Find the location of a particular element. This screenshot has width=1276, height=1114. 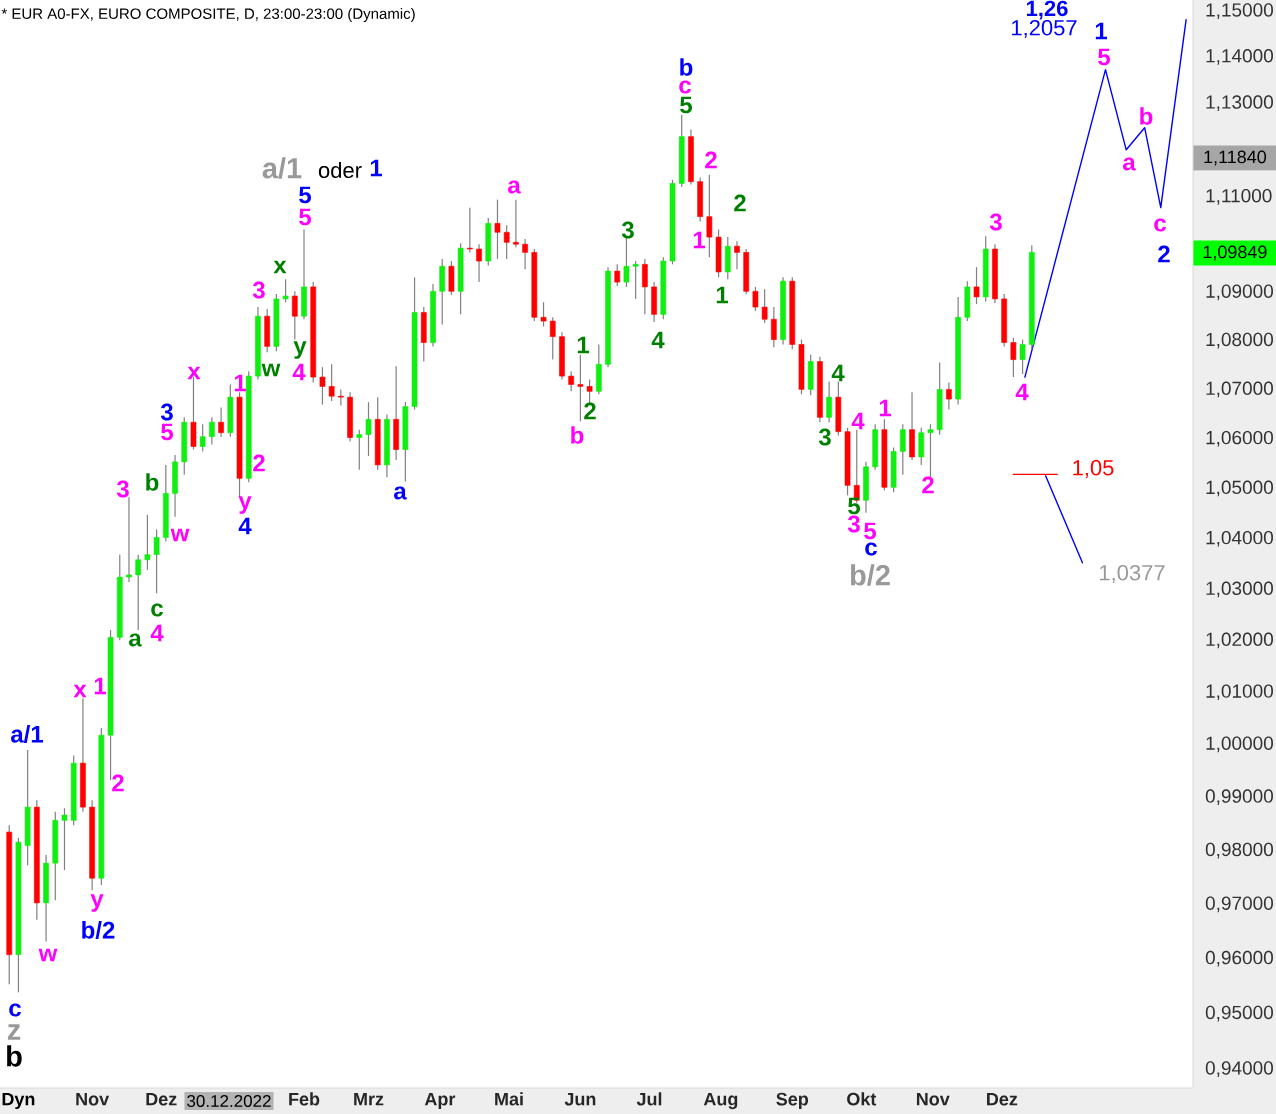

annotation: 1,26 is located at coordinates (1047, 10).